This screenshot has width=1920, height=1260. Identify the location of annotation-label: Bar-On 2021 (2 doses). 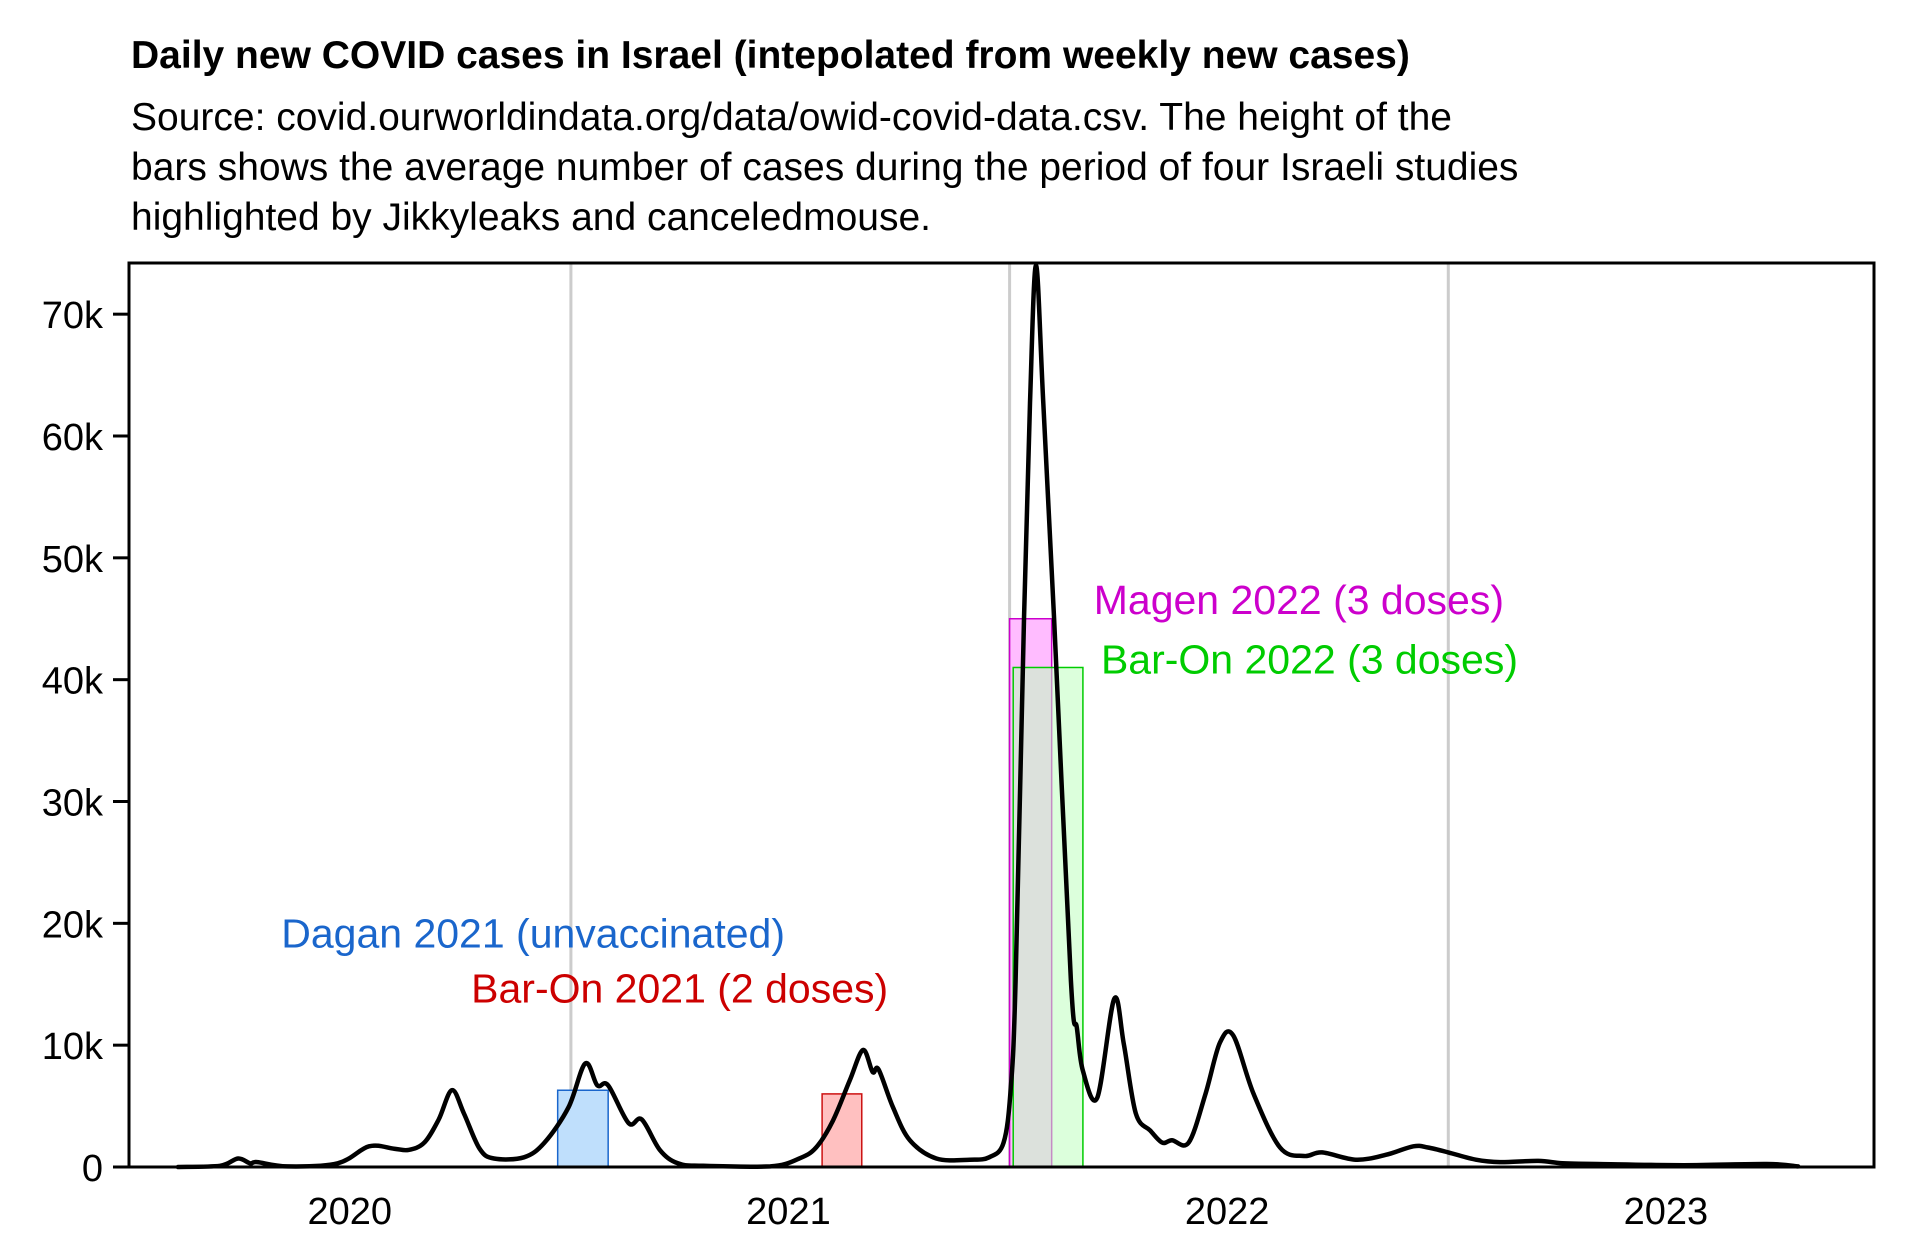
(679, 989).